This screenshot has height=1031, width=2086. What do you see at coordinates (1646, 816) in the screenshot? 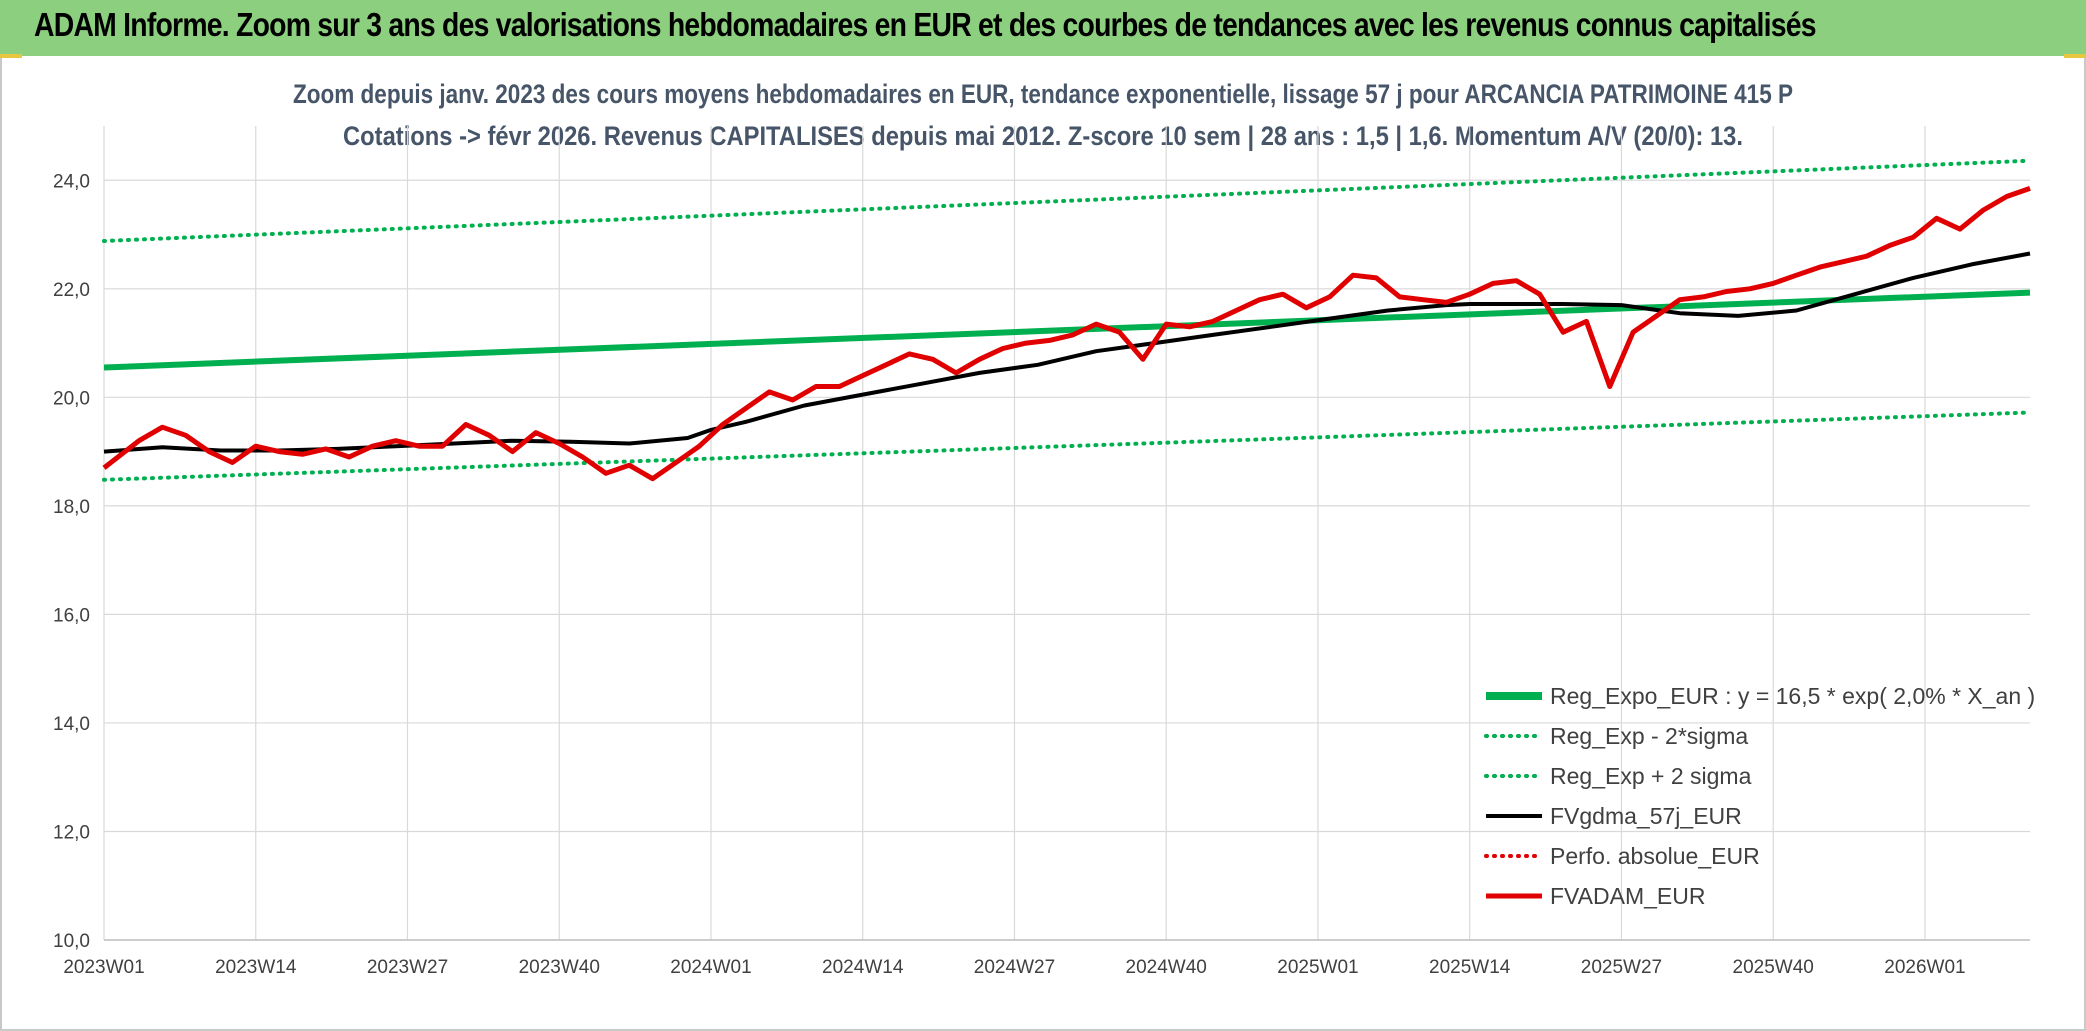
I see `legend-label-3: FVgdma_57j_EUR` at bounding box center [1646, 816].